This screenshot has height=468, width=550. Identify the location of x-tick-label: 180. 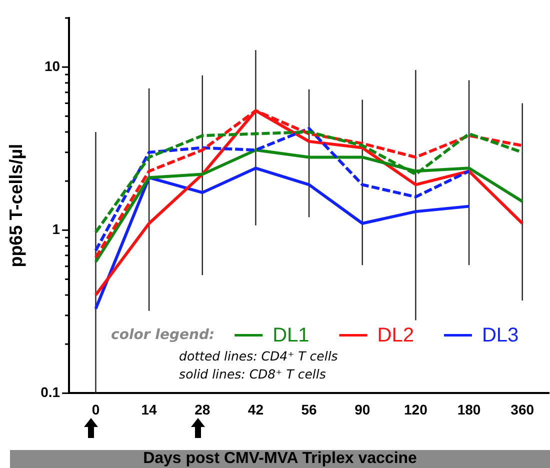
(469, 409).